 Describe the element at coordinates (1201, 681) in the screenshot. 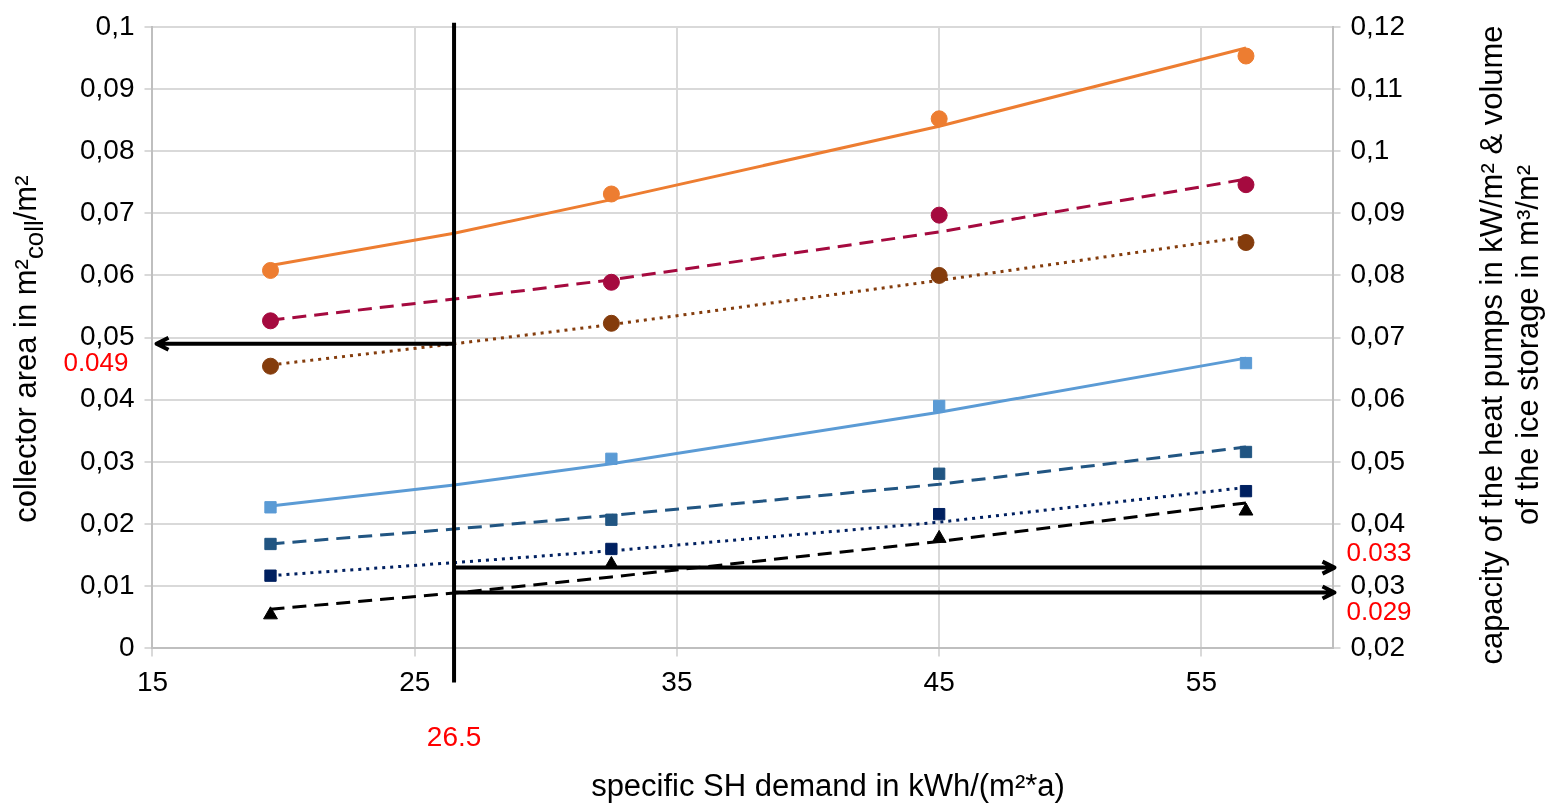

I see `x-tick-label: 55` at that location.